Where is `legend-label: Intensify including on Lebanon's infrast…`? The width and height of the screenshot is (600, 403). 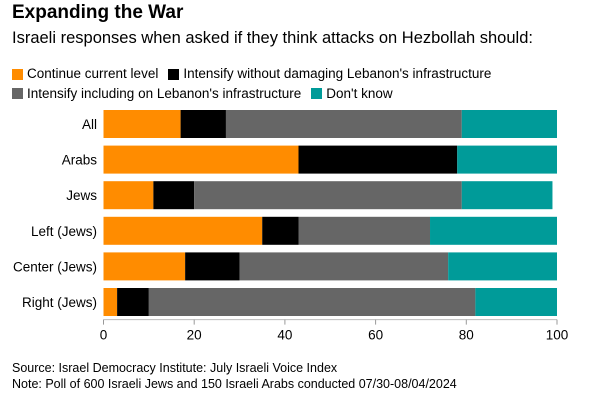 legend-label: Intensify including on Lebanon's infrast… is located at coordinates (164, 93).